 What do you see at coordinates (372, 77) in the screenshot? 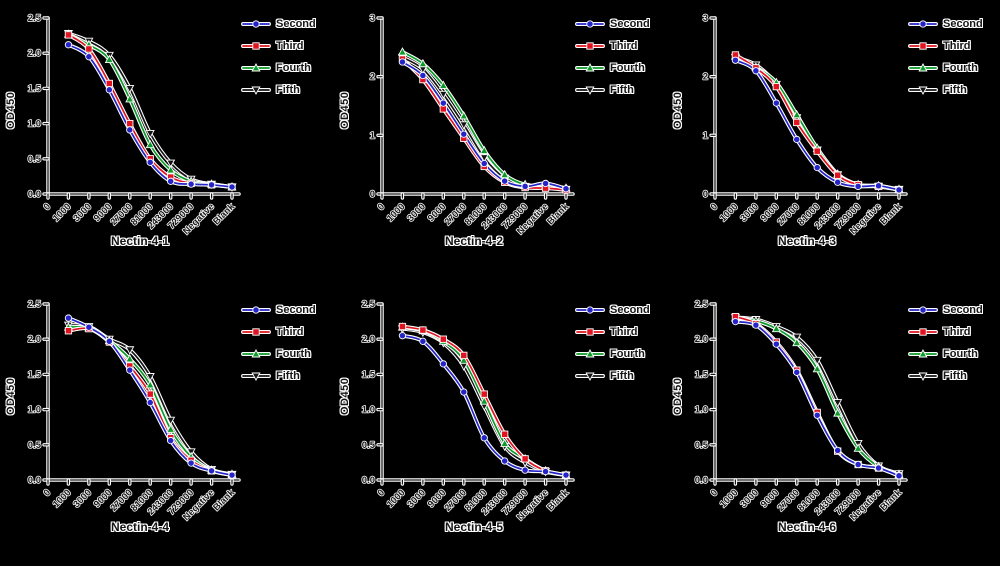
I see `y-tick-label: 2` at bounding box center [372, 77].